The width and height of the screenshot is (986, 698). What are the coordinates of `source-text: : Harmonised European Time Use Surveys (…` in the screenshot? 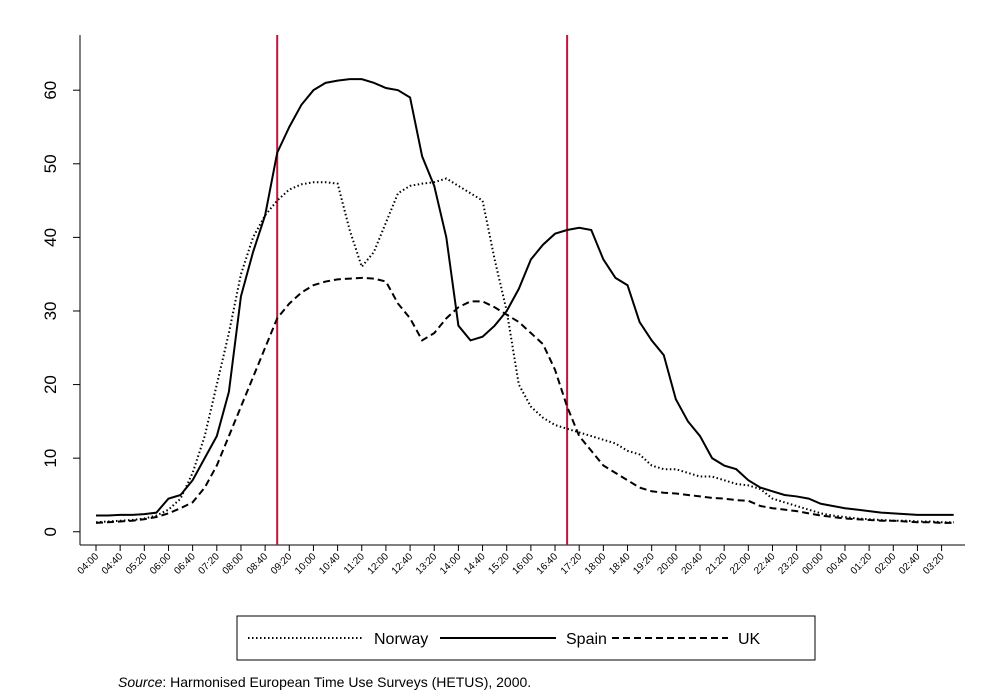 It's located at (346, 682).